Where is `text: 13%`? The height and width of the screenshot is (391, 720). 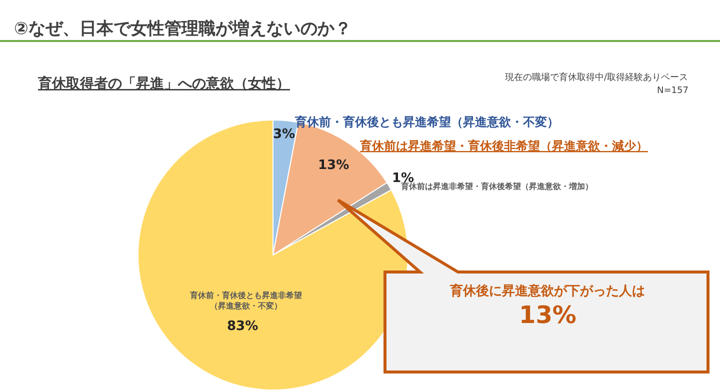 text: 13% is located at coordinates (547, 315).